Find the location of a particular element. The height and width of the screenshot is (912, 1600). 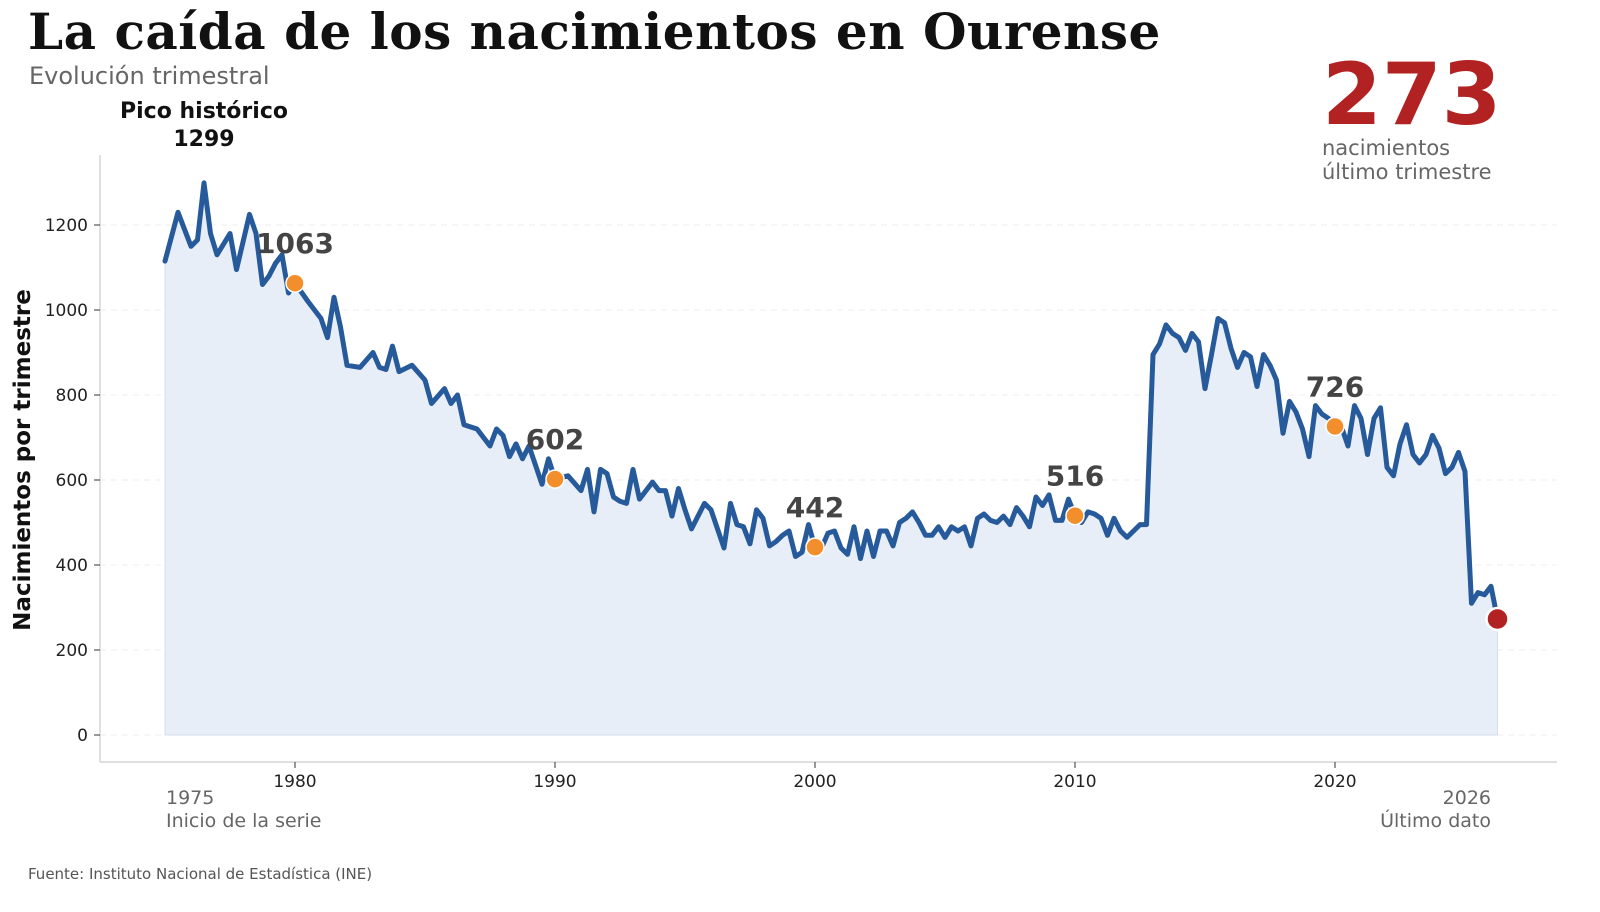

start-label-text: Inicio de la serie is located at coordinates (243, 821).